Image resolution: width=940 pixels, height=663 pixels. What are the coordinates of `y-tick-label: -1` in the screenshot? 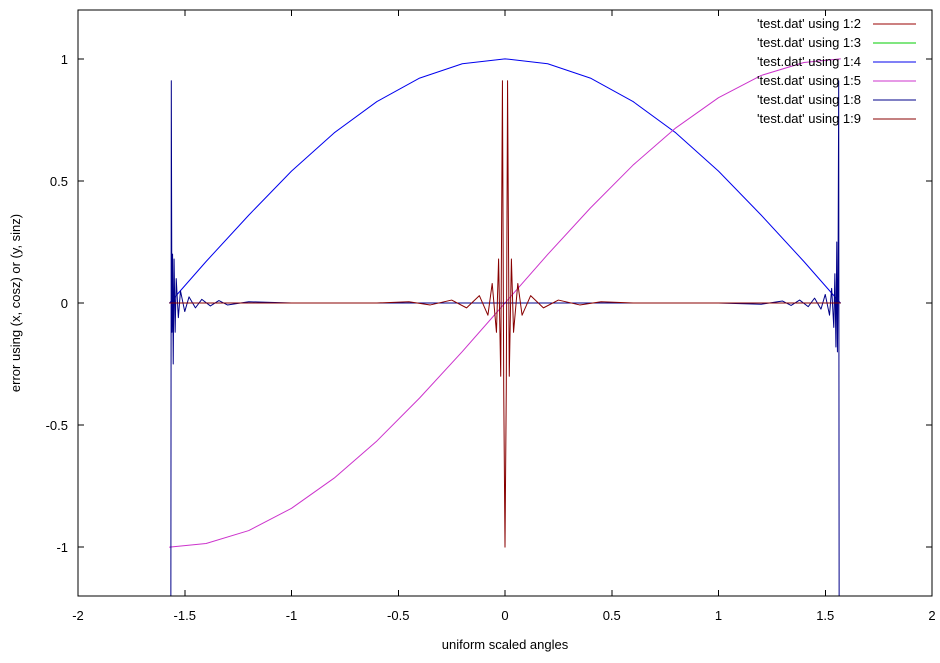 It's located at (62, 547).